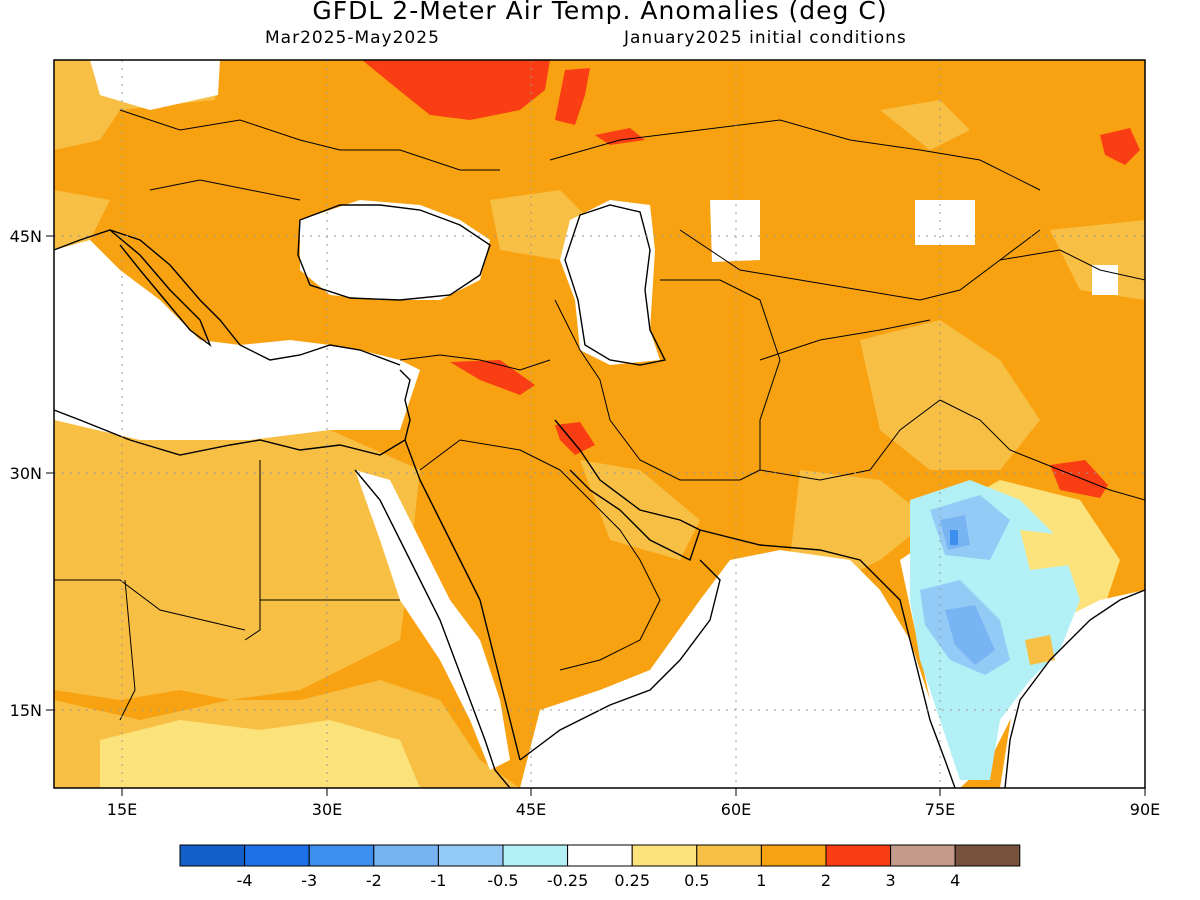 This screenshot has height=900, width=1200. I want to click on anomaly-hotspot-kazakhstan, so click(620, 136).